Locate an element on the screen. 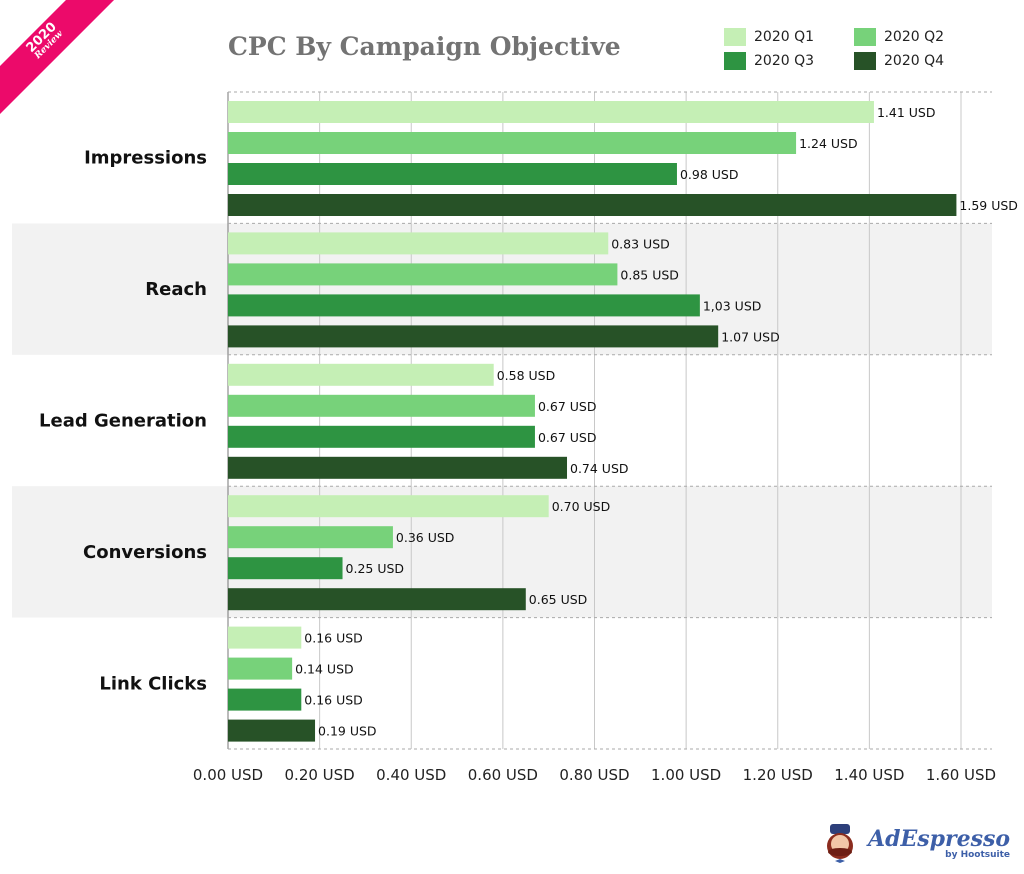  legend-item-q1: 2020 Q1 is located at coordinates (769, 37).